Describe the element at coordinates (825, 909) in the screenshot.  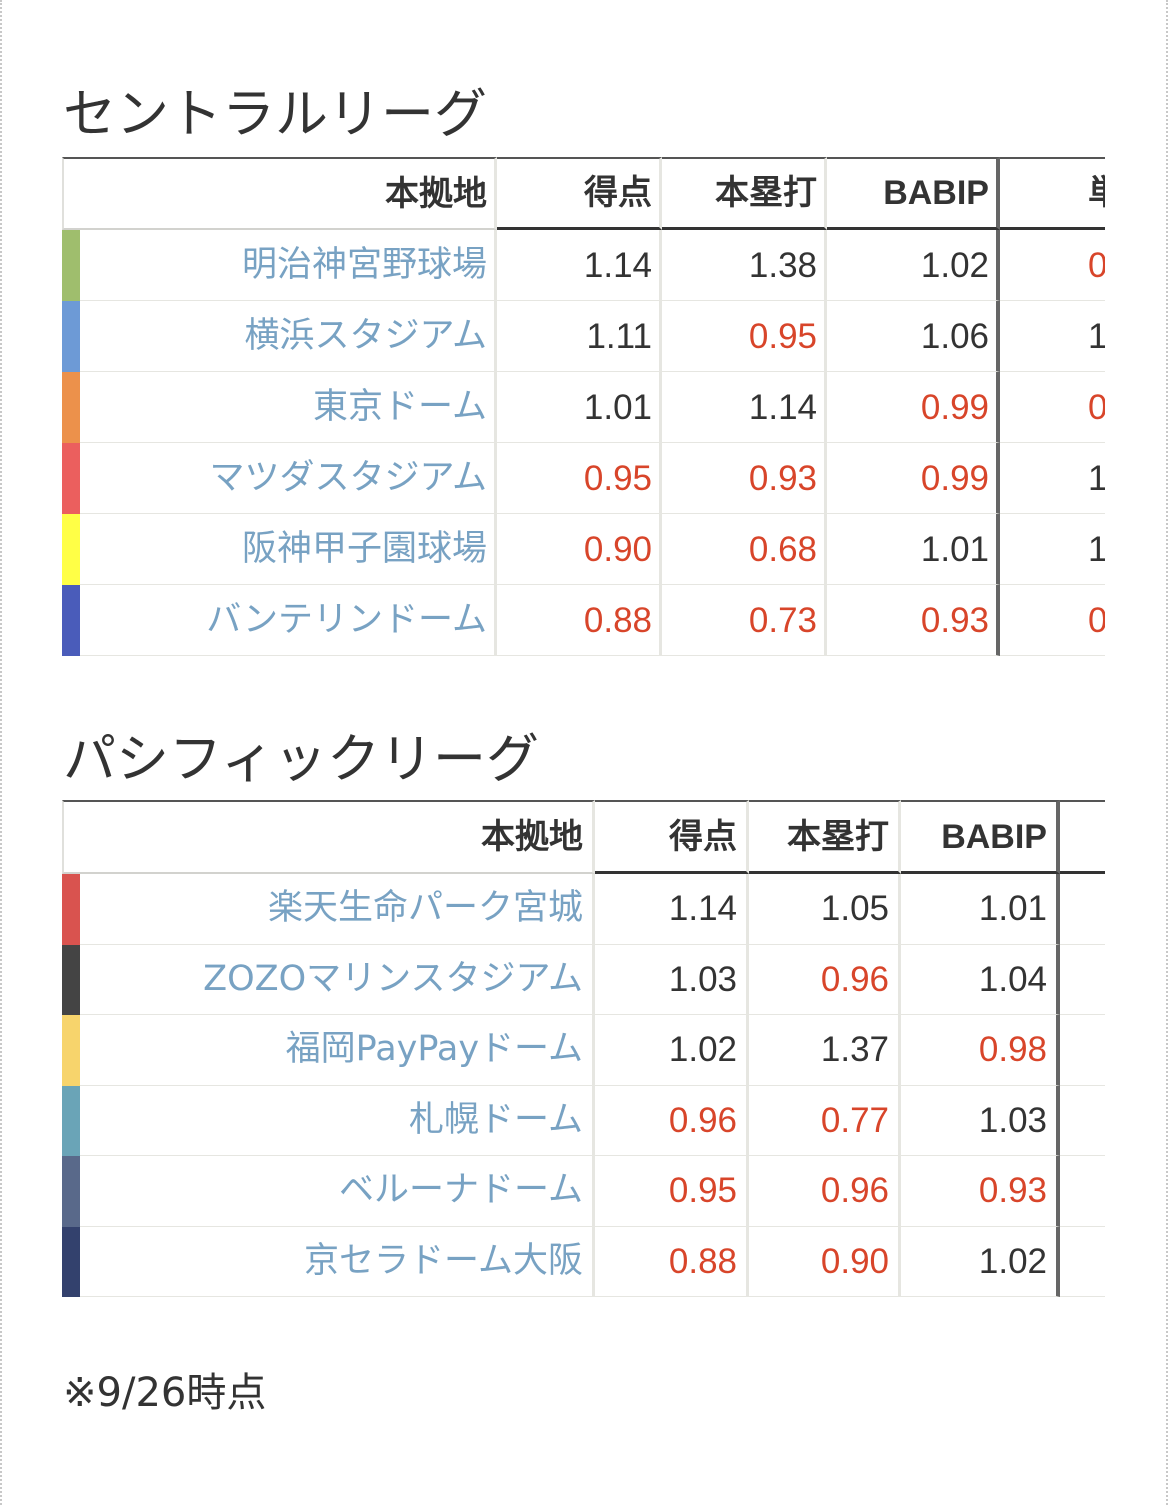
I see `home-run-cell: 1.05` at that location.